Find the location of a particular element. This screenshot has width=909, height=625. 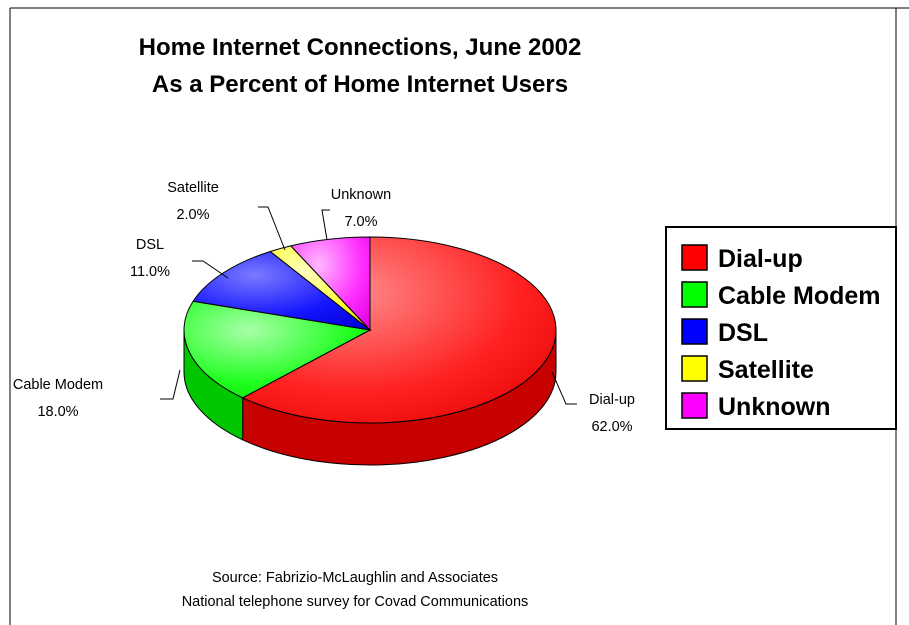

legend-label-dial-up: Dial-up is located at coordinates (760, 259).